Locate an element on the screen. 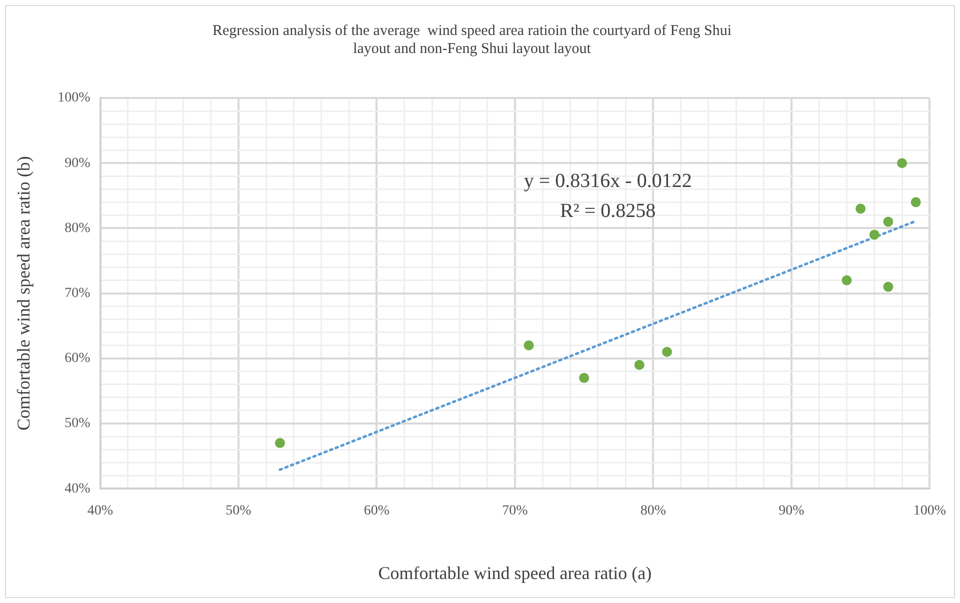 This screenshot has width=960, height=603. x-tick-label: 60% is located at coordinates (377, 511).